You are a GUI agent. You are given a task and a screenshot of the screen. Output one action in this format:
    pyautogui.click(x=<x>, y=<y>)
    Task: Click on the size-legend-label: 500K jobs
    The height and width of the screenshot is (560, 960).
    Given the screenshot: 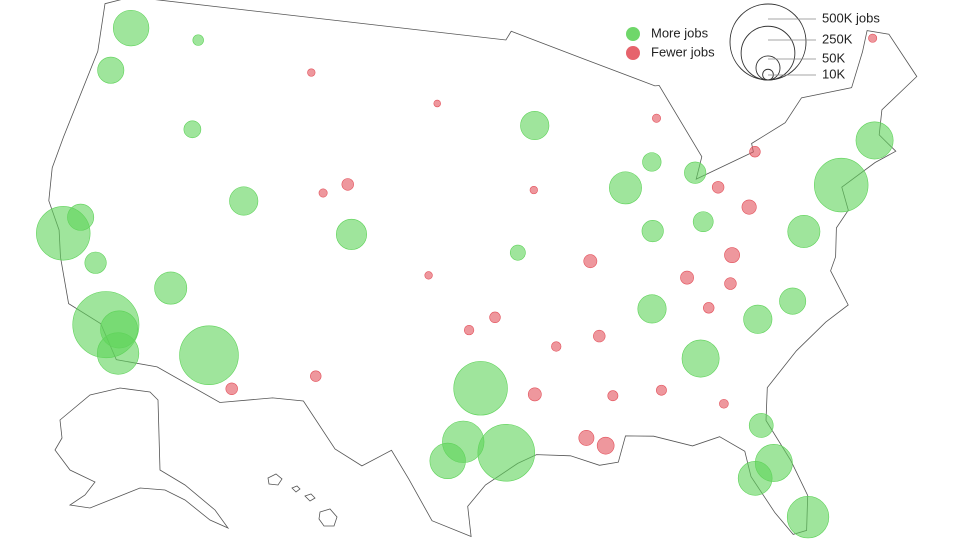 What is the action you would take?
    pyautogui.click(x=851, y=17)
    